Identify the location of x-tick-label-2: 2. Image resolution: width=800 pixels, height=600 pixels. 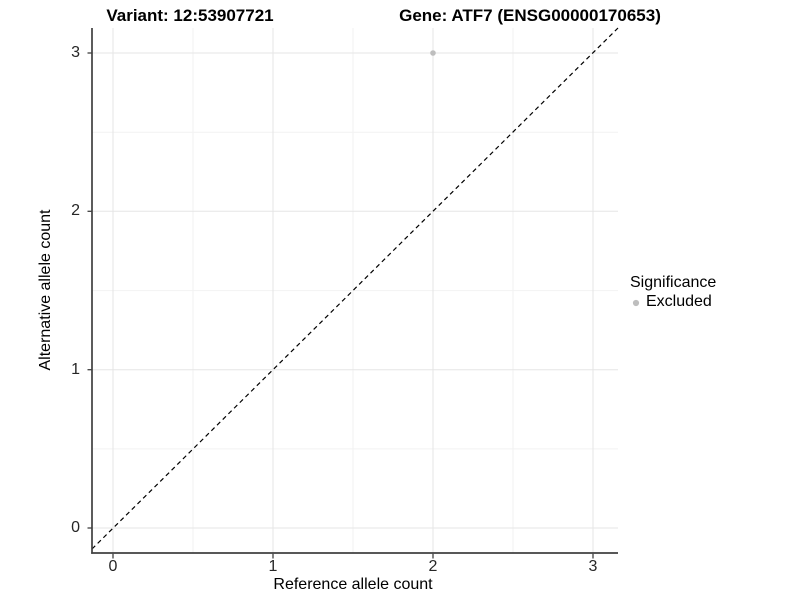
(433, 566).